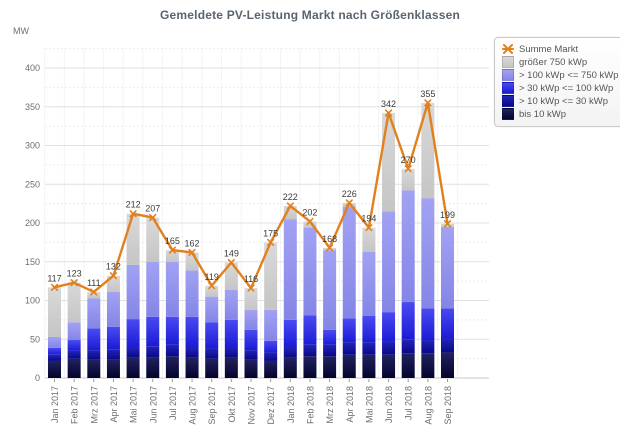 The height and width of the screenshot is (429, 620). I want to click on legend-item: > 30 kWp <= 100 kWp, so click(560, 88).